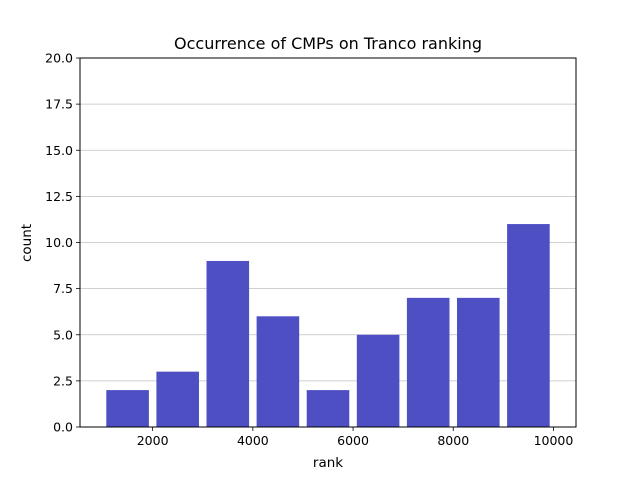  Describe the element at coordinates (63, 427) in the screenshot. I see `y-tick-label-0: 0.0` at that location.